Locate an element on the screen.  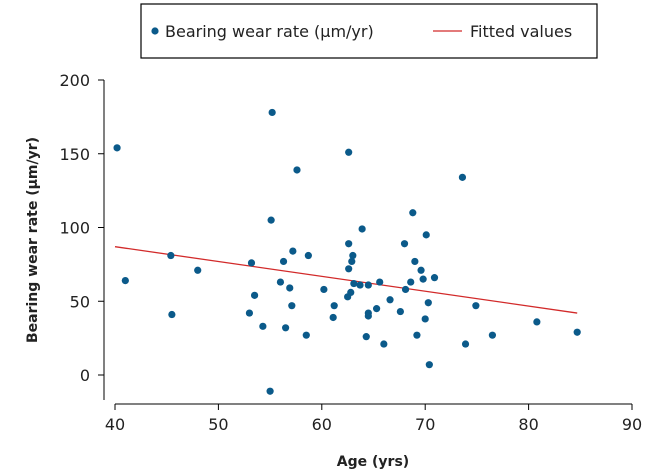
x-tick-label: 60 is located at coordinates (322, 424).